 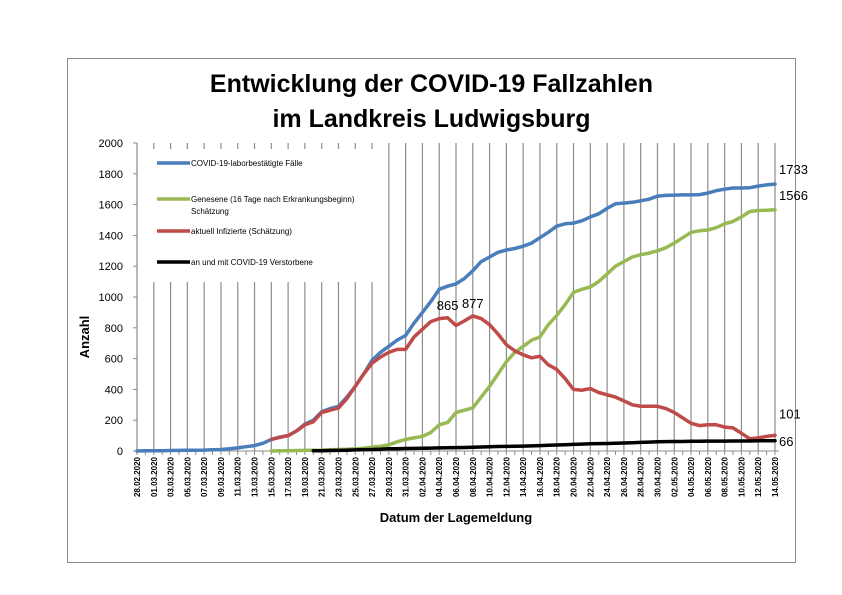 What do you see at coordinates (221, 476) in the screenshot?
I see `x-tick-label: 09.03.2020` at bounding box center [221, 476].